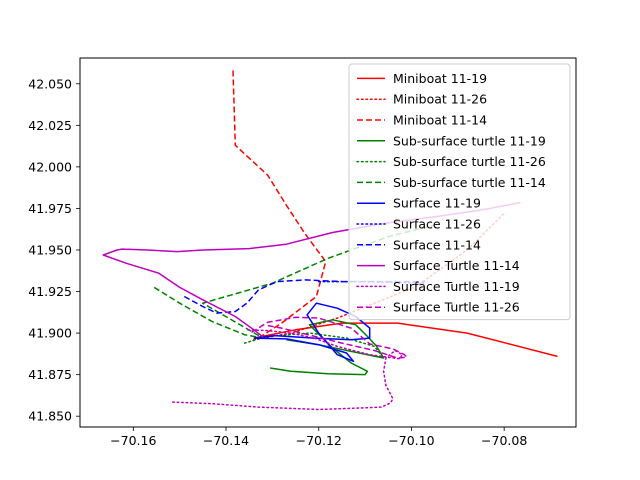 The image size is (640, 480). What do you see at coordinates (50, 125) in the screenshot?
I see `y-tick-label: 42.025` at bounding box center [50, 125].